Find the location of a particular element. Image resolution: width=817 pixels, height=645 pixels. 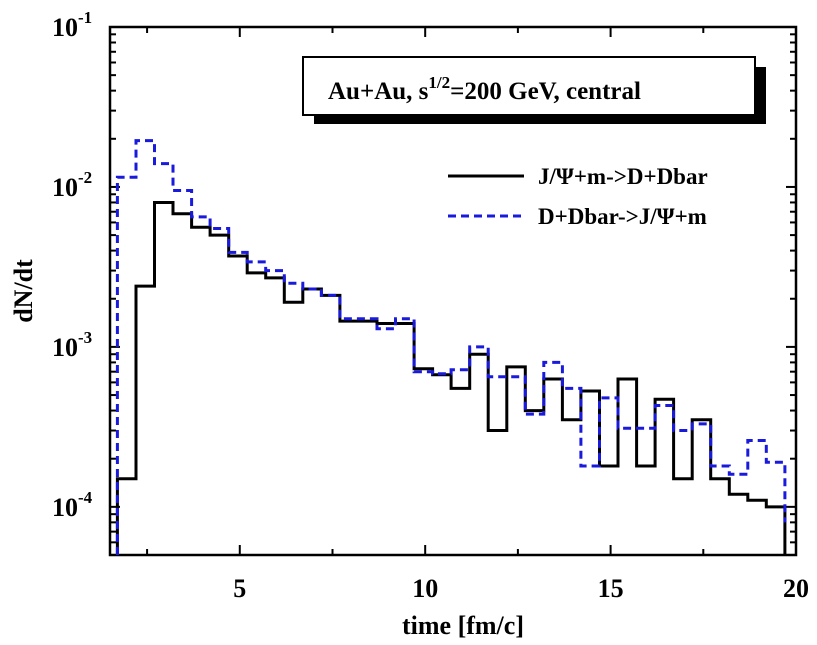

x-tick-label: 10 is located at coordinates (425, 588).